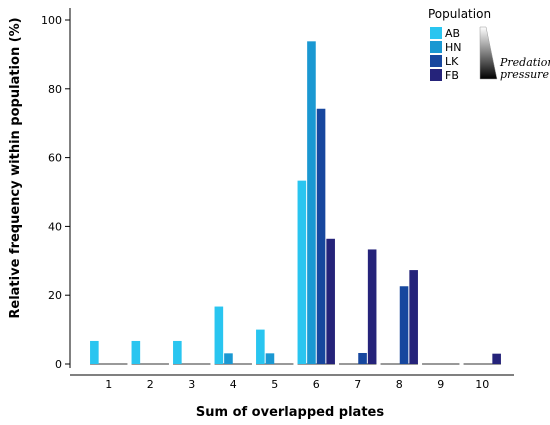 This screenshot has height=425, width=550. Describe the element at coordinates (453, 47) in the screenshot. I see `legend-label-hn: HN` at that location.